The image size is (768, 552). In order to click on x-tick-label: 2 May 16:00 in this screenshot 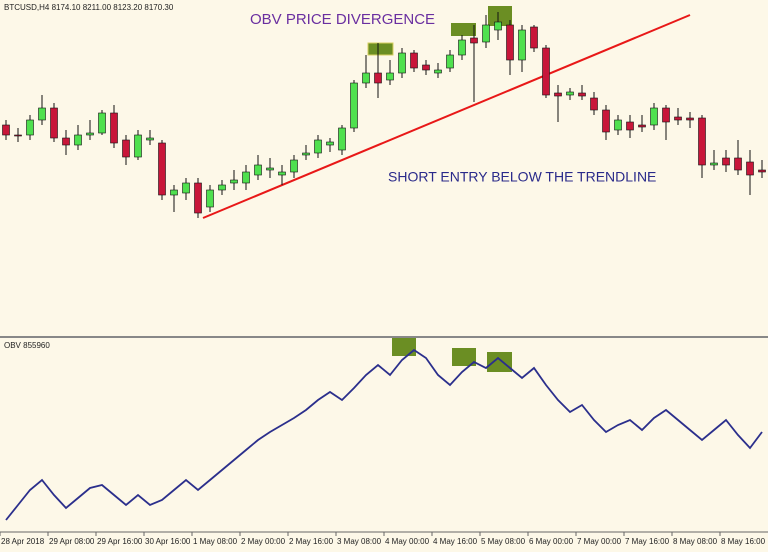, I will do `click(311, 541)`.